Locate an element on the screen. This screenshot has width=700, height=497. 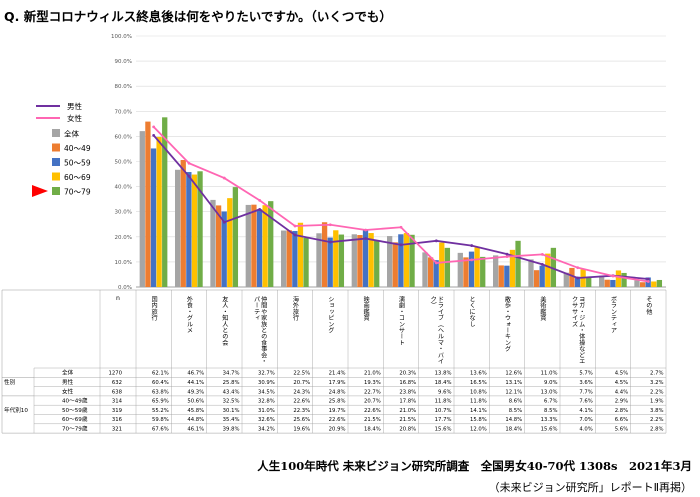
table-cell: 20.9% is located at coordinates (337, 430).